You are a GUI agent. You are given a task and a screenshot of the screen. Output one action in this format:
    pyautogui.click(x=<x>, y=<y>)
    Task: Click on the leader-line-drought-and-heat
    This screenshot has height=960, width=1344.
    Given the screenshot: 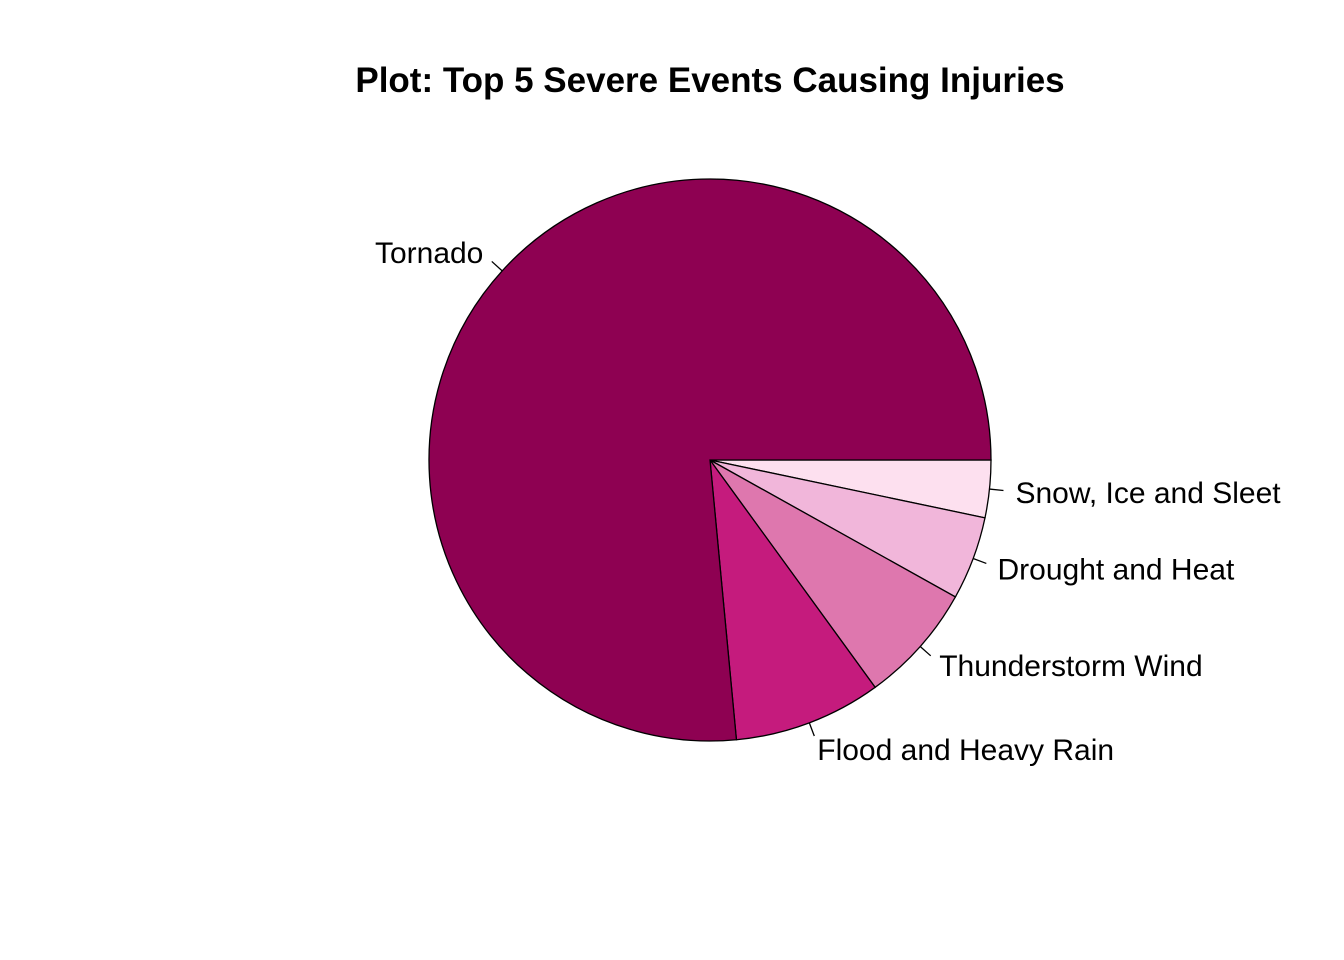 What is the action you would take?
    pyautogui.click(x=979, y=561)
    